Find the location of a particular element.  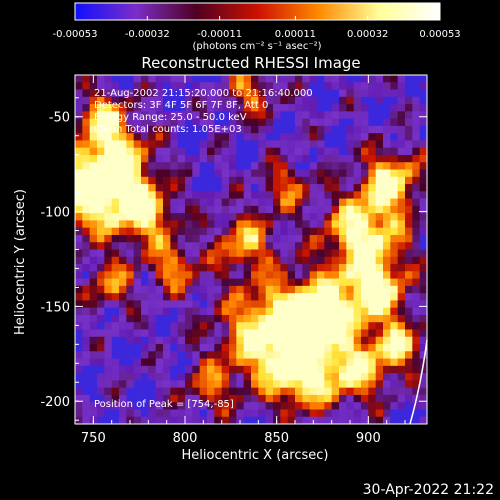

x-axis-label: Heliocentric X (arcsec) is located at coordinates (255, 455).